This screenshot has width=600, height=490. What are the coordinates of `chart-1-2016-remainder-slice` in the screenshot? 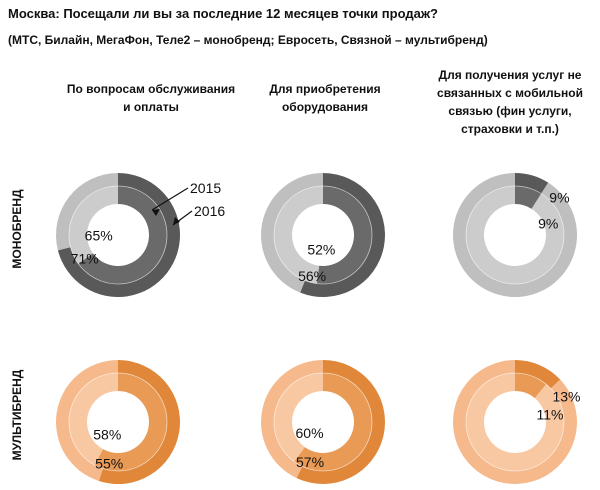 It's located at (93, 224).